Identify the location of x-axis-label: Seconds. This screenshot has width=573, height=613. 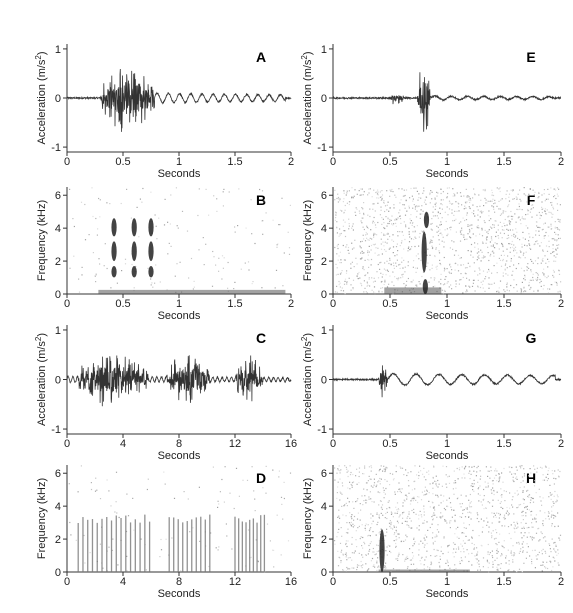
(179, 594).